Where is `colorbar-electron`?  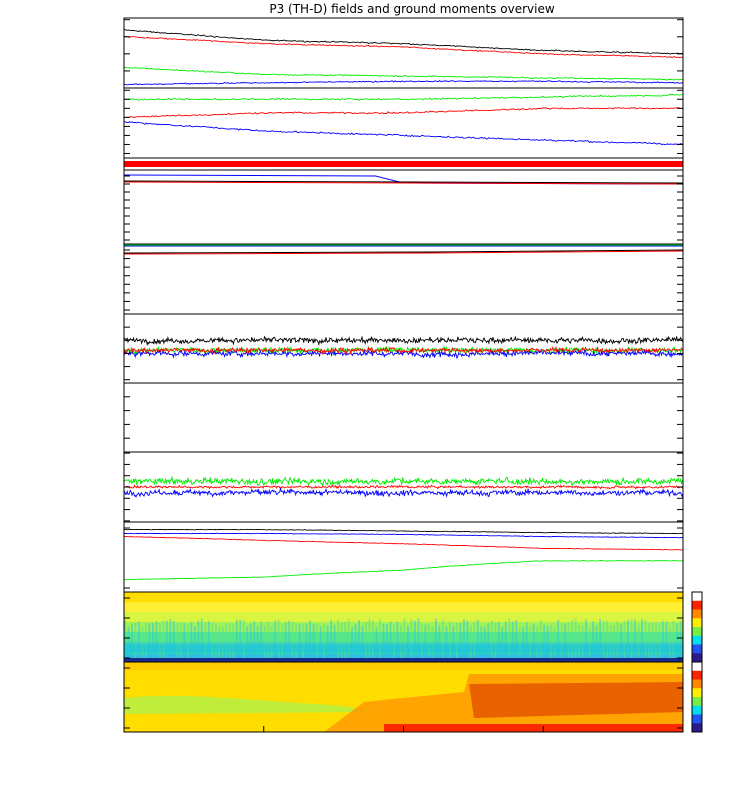 colorbar-electron is located at coordinates (697, 697).